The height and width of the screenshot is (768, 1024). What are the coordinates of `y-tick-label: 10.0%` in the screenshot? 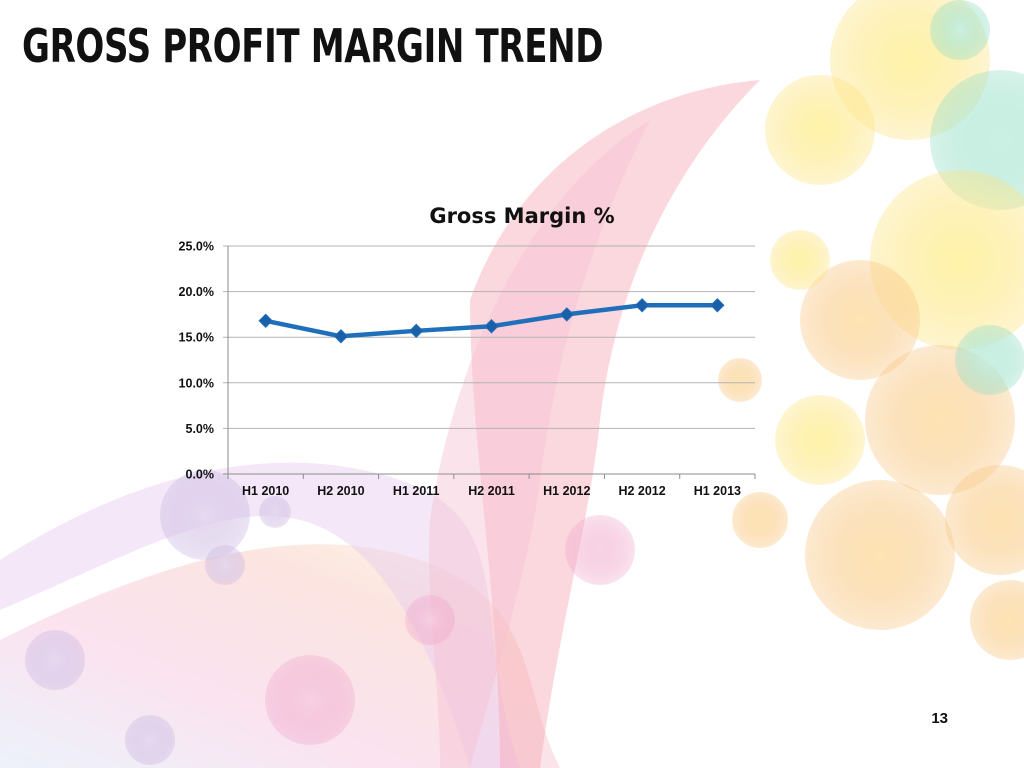 It's located at (196, 383).